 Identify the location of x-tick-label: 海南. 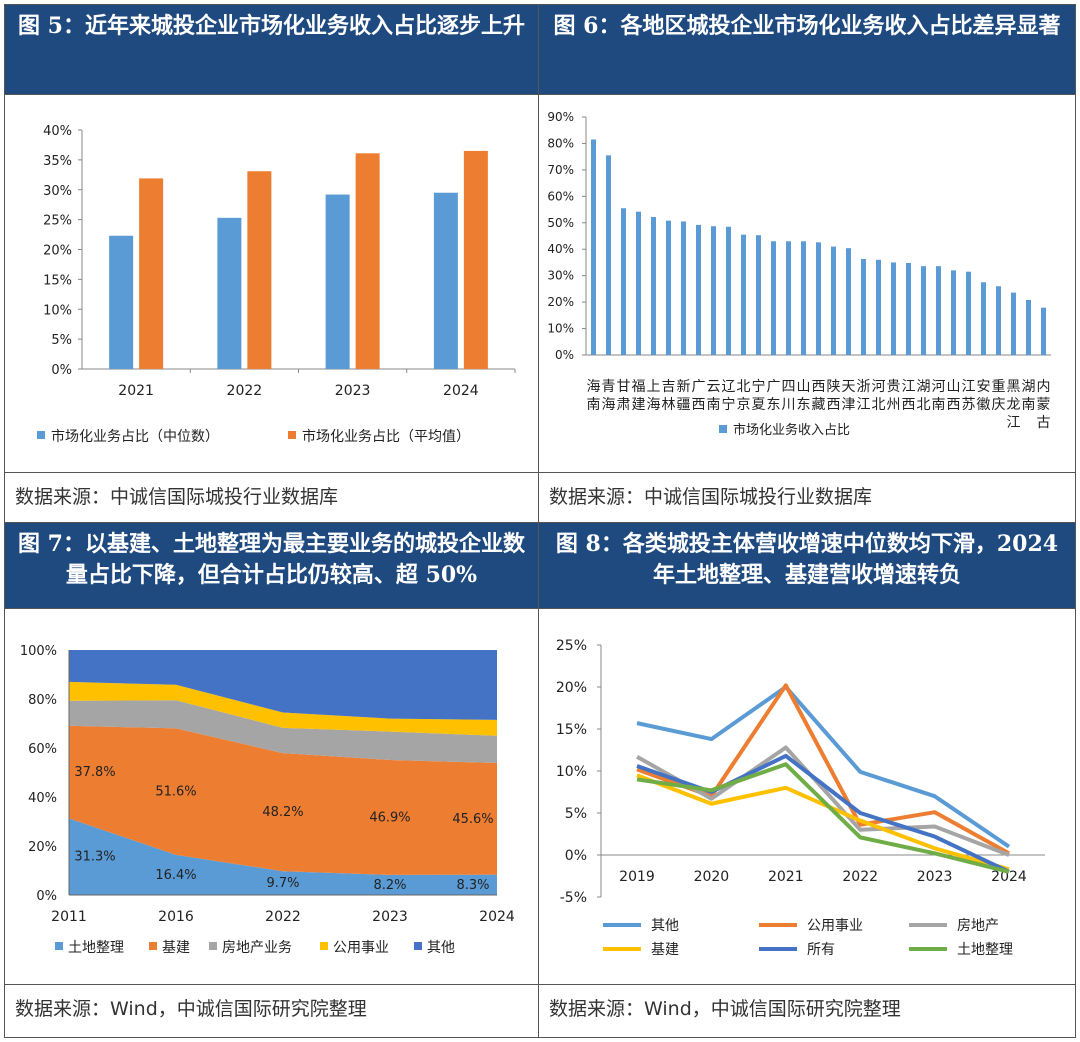
(594, 396).